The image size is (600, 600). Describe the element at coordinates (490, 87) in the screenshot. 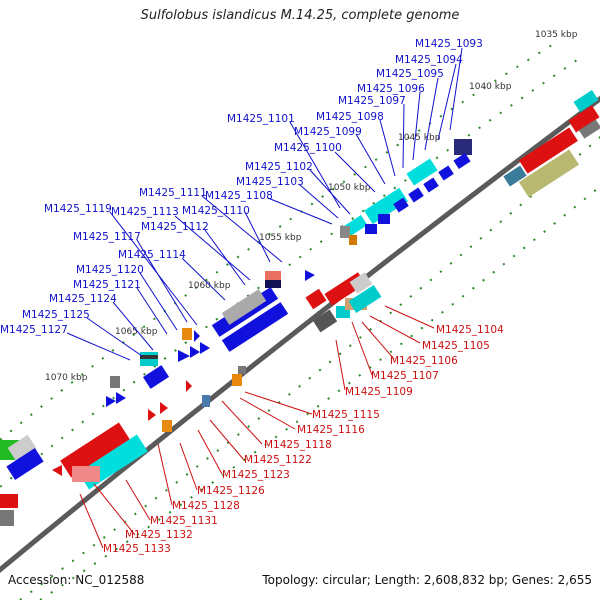

I see `tick-label: 1040 kbp` at that location.